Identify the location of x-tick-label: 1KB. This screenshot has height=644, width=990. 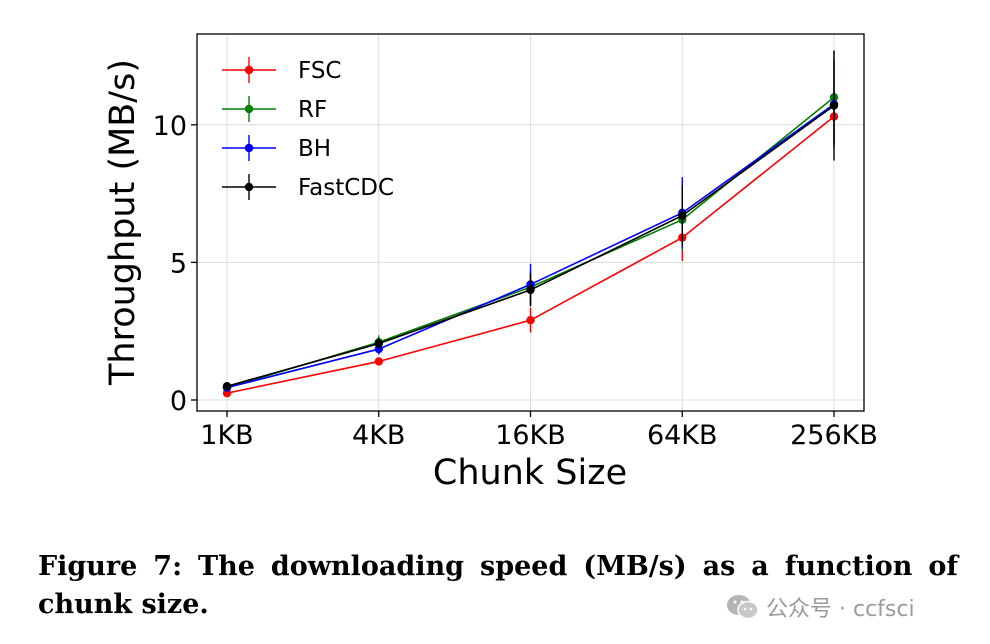
(226, 435).